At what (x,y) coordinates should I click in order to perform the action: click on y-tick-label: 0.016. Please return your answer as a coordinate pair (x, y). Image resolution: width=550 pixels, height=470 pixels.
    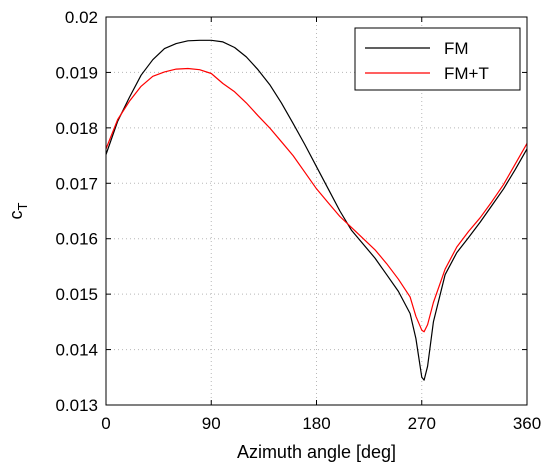
    Looking at the image, I should click on (76, 239).